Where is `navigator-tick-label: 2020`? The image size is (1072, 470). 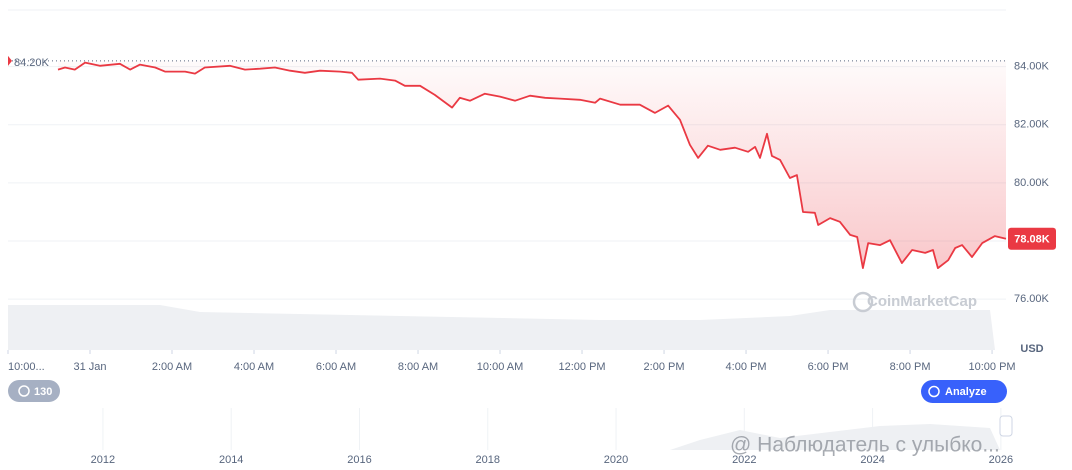
navigator-tick-label: 2020 is located at coordinates (616, 460).